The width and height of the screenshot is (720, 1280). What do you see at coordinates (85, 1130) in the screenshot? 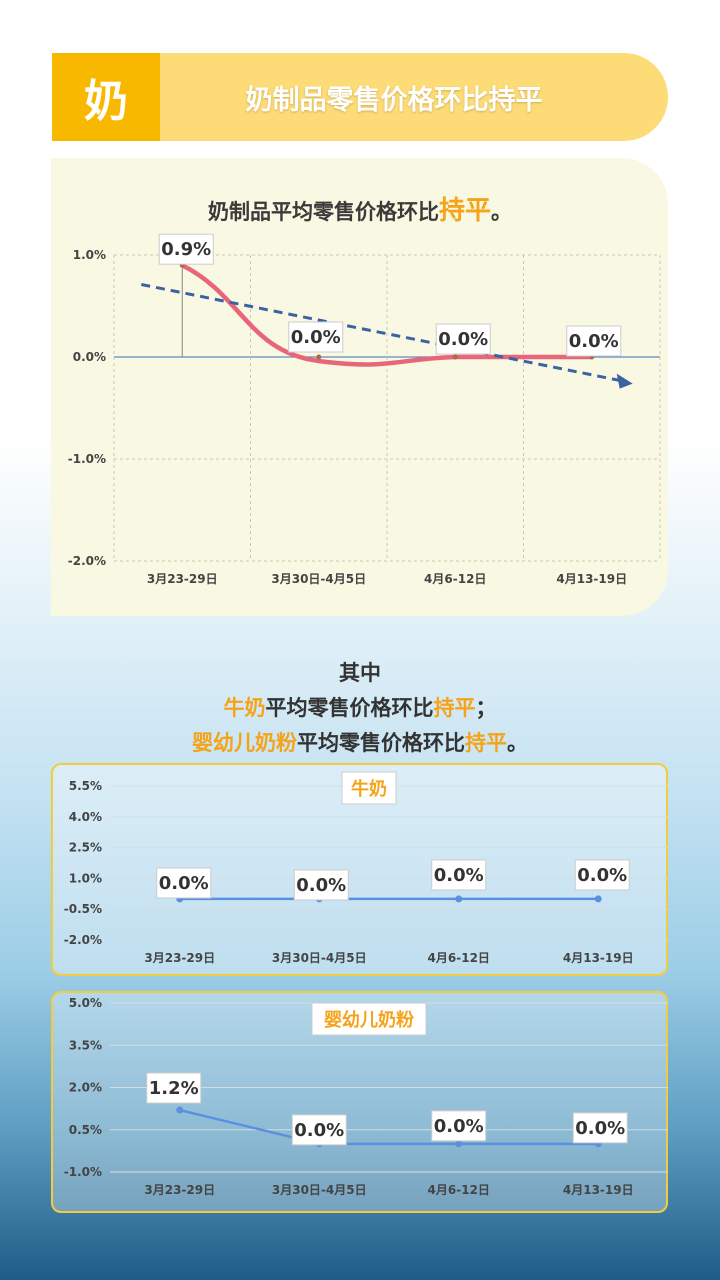
I see `y-tick-label: 0.5%` at bounding box center [85, 1130].